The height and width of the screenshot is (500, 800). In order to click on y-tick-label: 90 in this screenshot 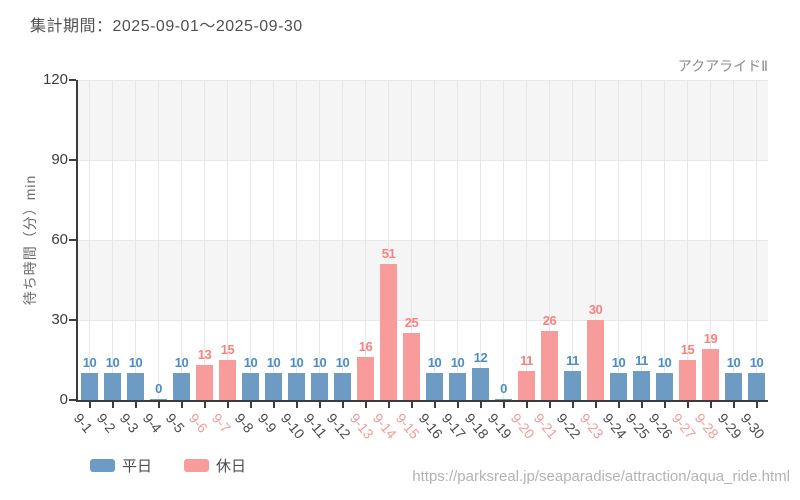, I will do `click(59, 159)`.